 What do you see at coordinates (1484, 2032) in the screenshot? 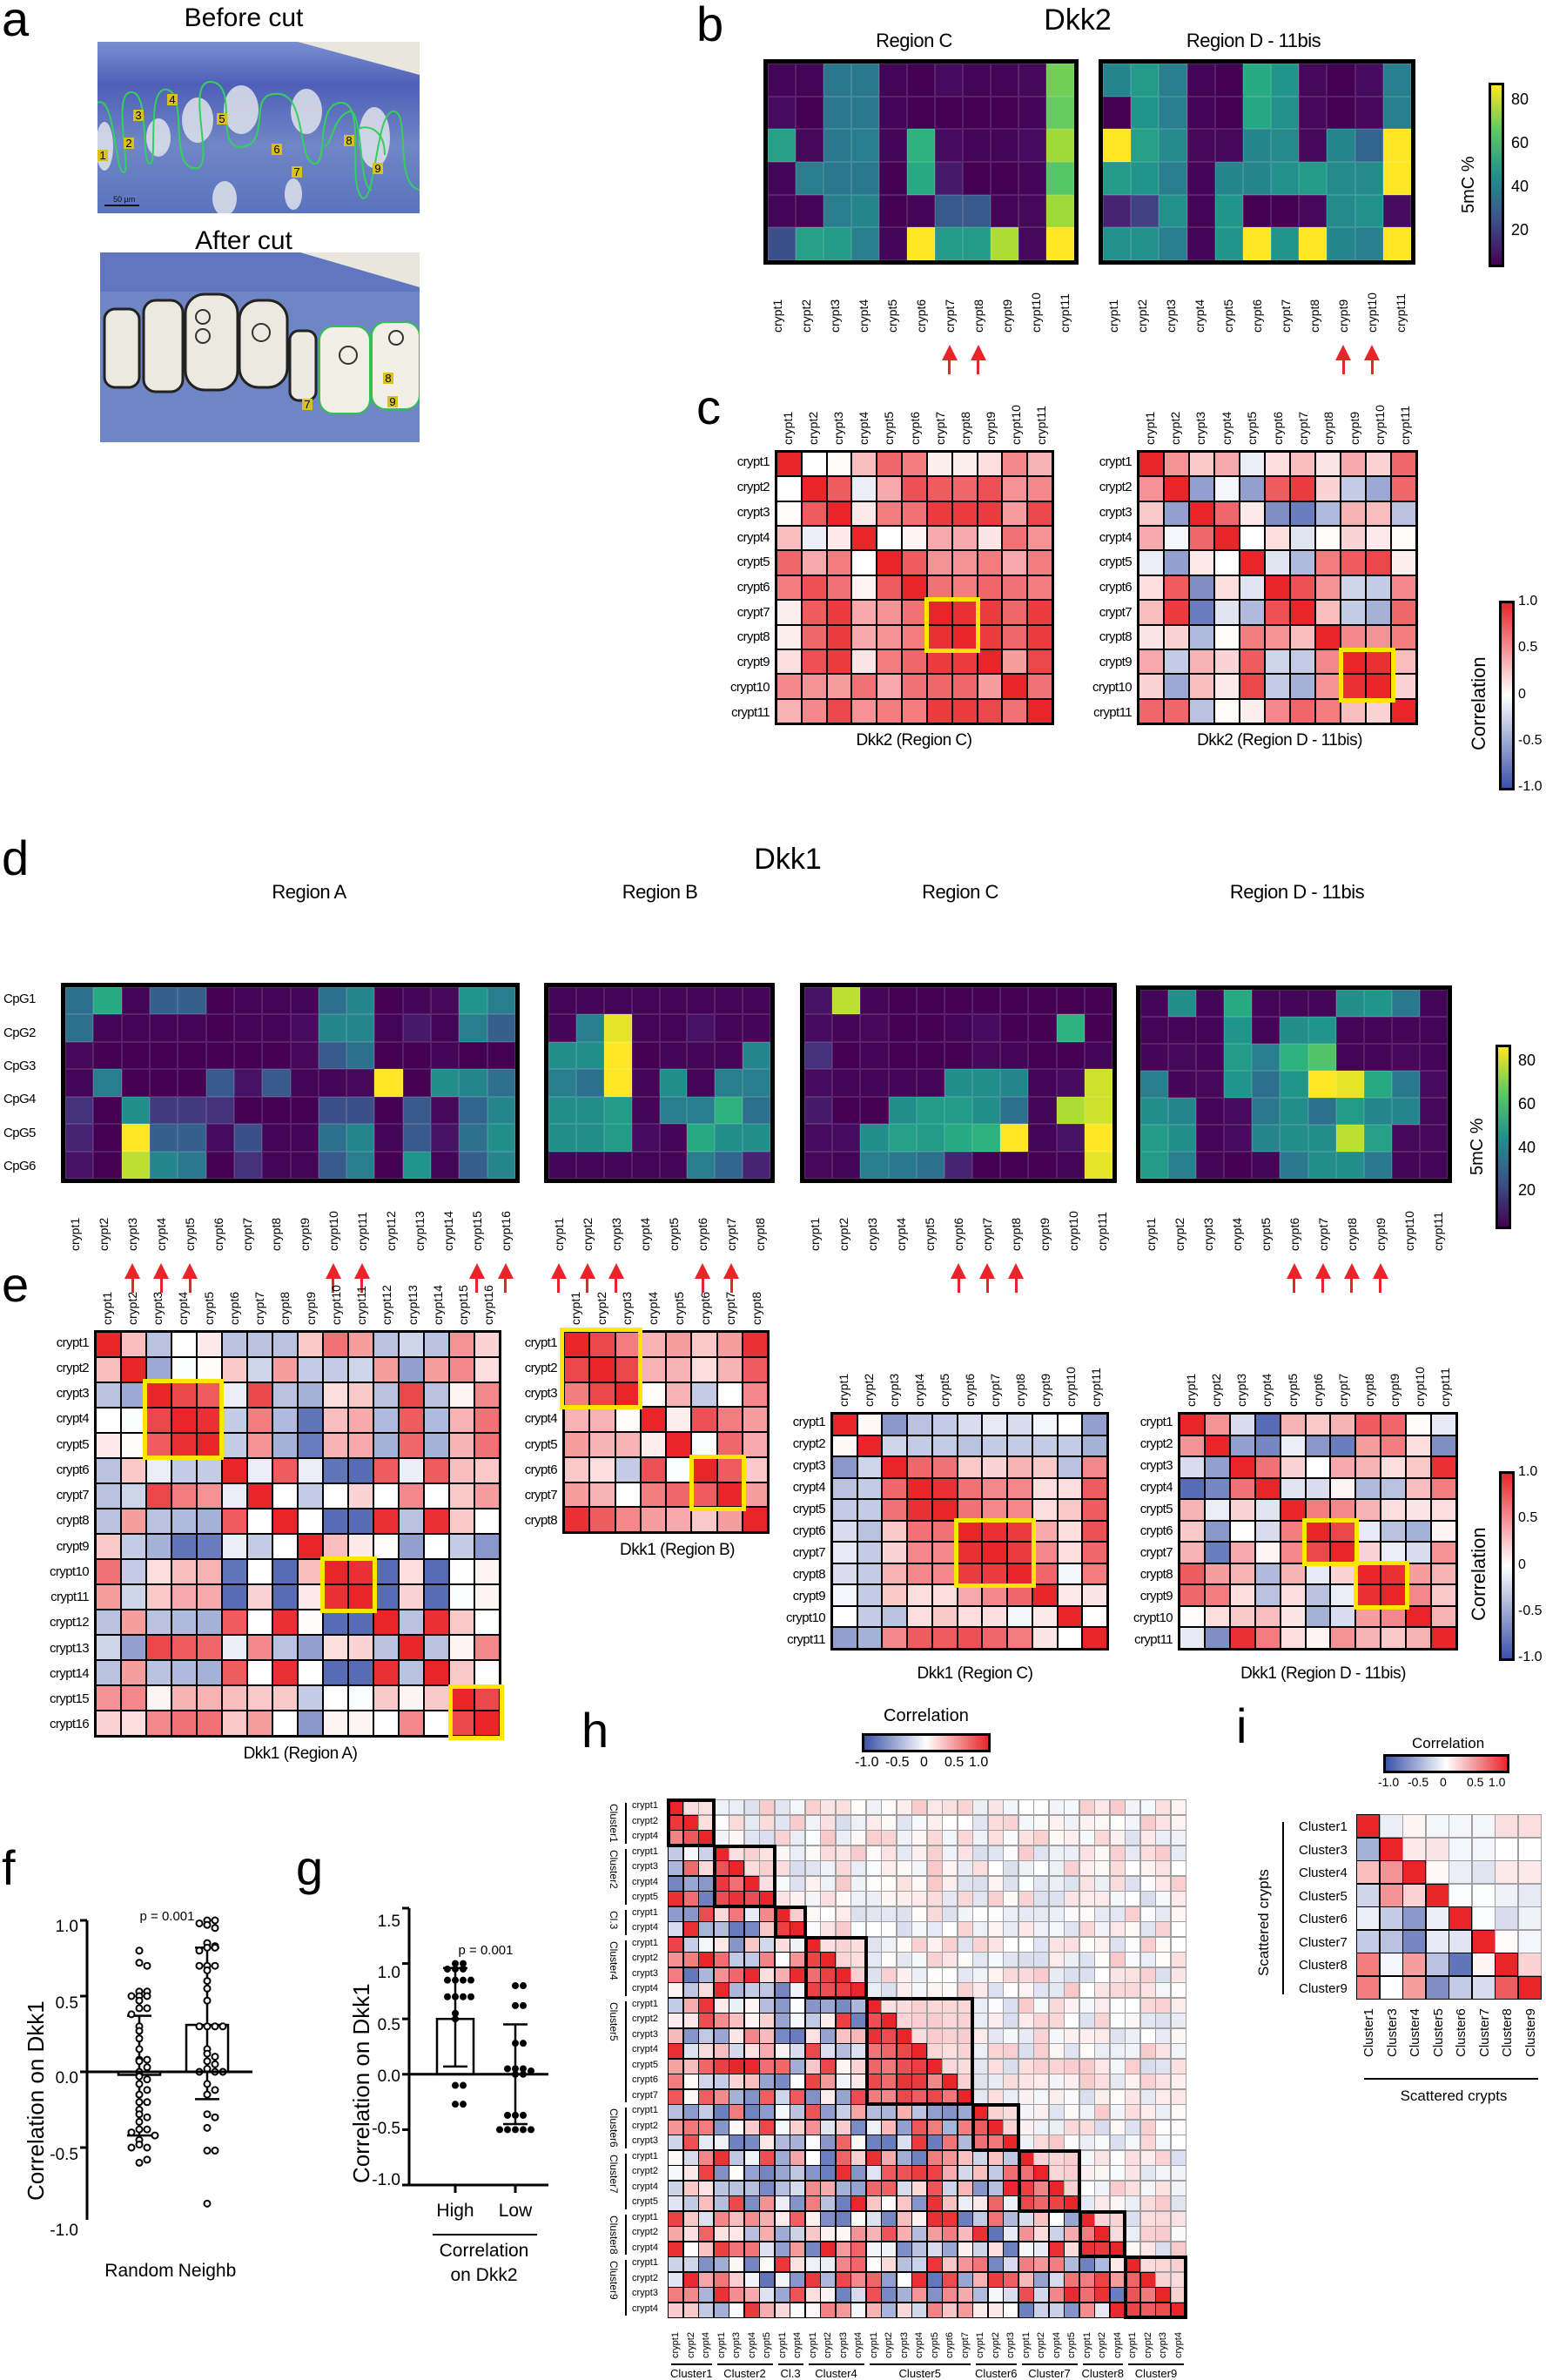
I see `col-cluster-label: Cluster7` at bounding box center [1484, 2032].